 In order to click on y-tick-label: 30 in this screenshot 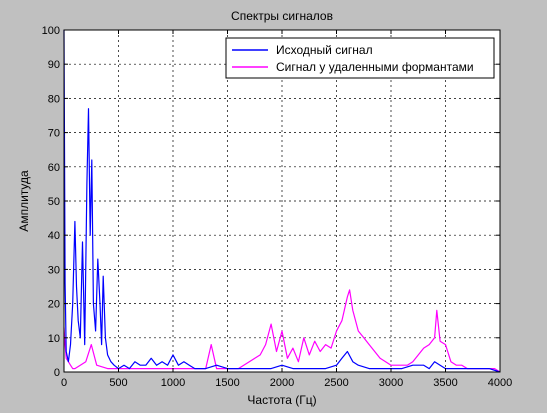, I will do `click(54, 270)`.